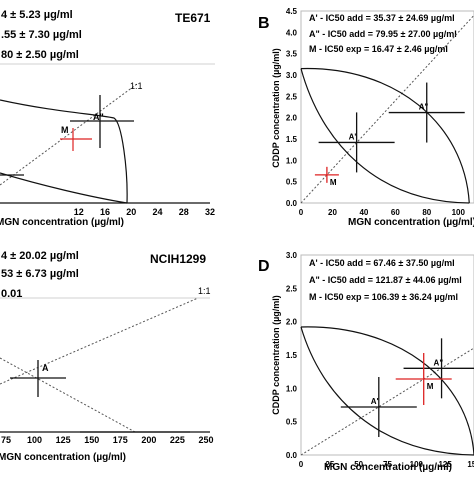  Describe the element at coordinates (40, 55) in the screenshot. I see `panel-a-legend-3: 80 ± 2.50 µg/ml` at that location.